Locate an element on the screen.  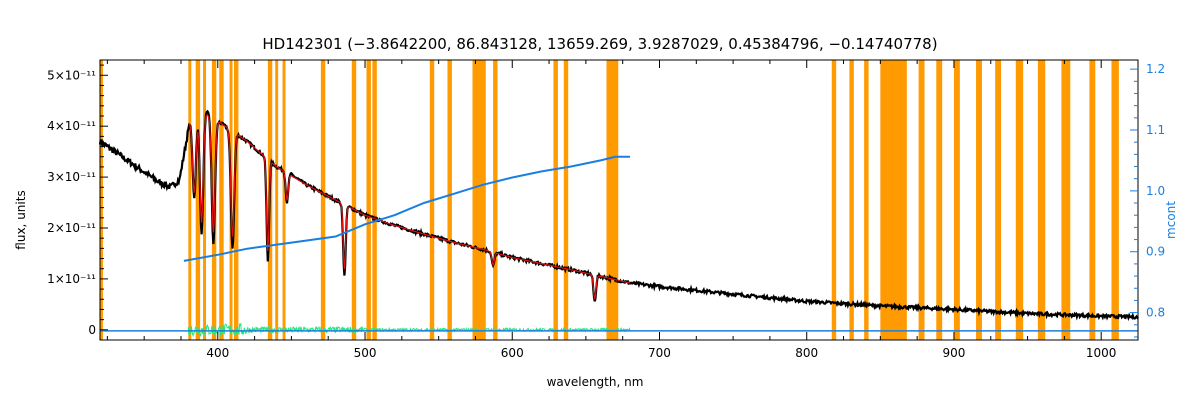
right-y-axis-label: mcont is located at coordinates (1171, 220).